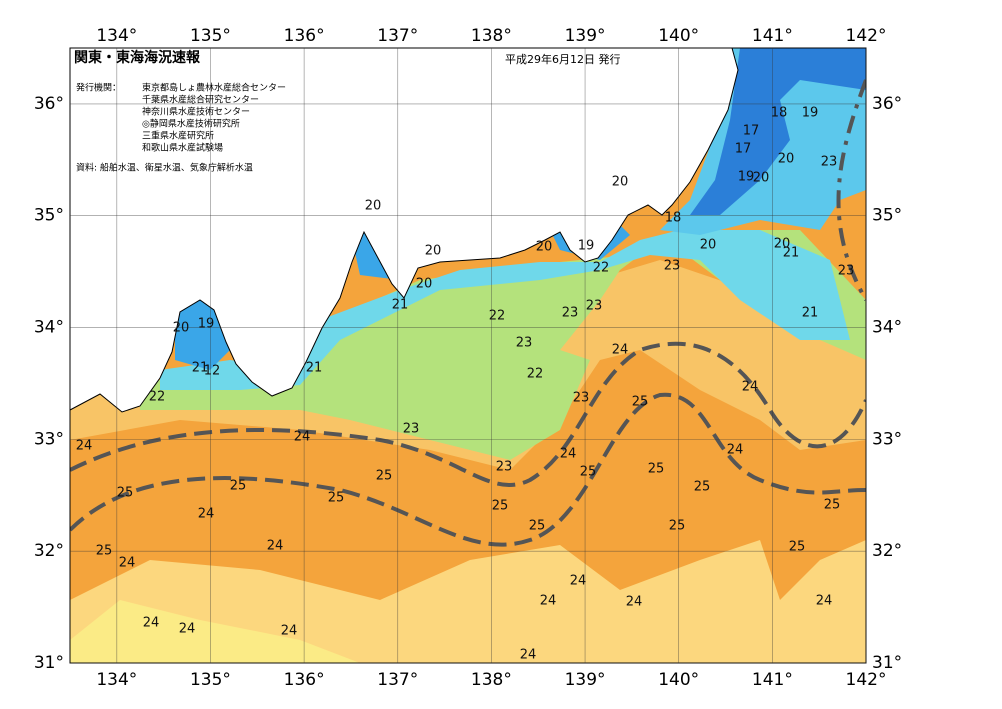 This screenshot has height=709, width=1002. What do you see at coordinates (98, 88) in the screenshot?
I see `issuer-heading: 発行機関：` at bounding box center [98, 88].